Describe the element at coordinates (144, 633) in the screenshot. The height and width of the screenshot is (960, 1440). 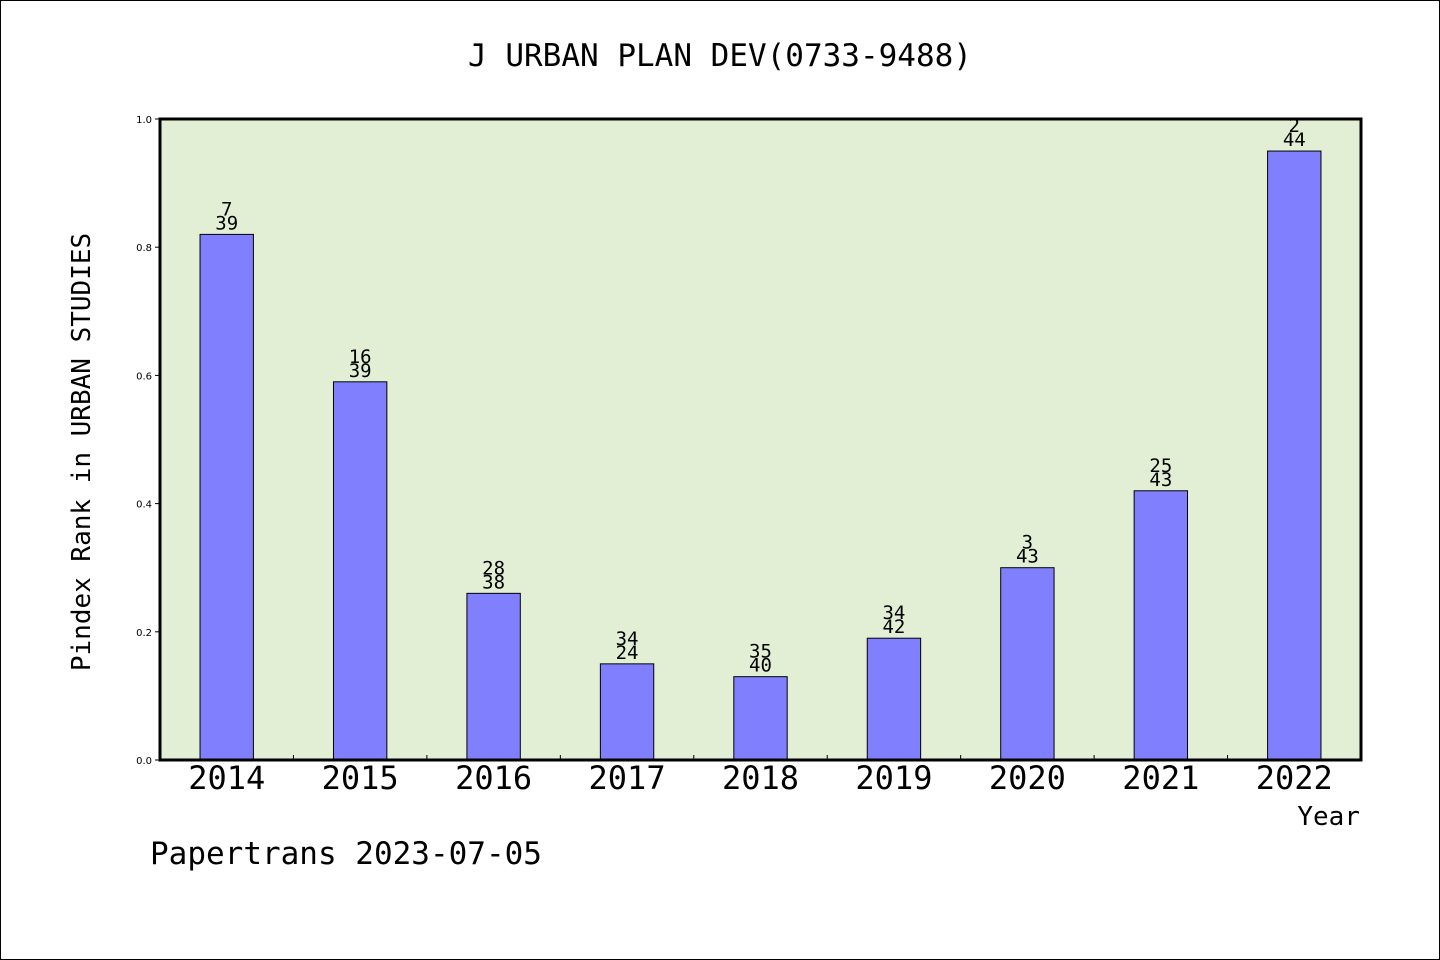
I see `y-tick-label: 0.2` at that location.